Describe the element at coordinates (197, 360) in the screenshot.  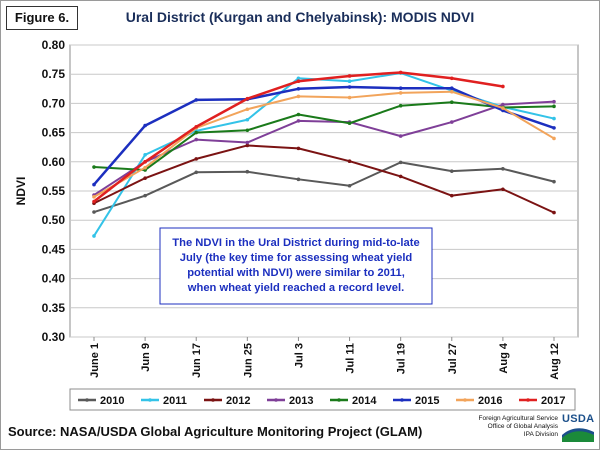
I see `x-tick-label: Jun 17` at that location.